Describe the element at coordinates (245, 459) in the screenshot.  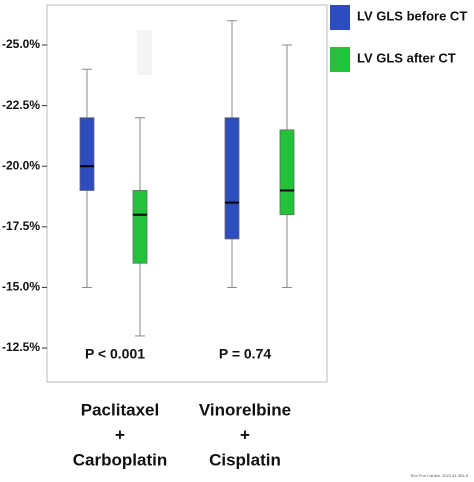
I see `x-tick-label: Cisplatin` at that location.